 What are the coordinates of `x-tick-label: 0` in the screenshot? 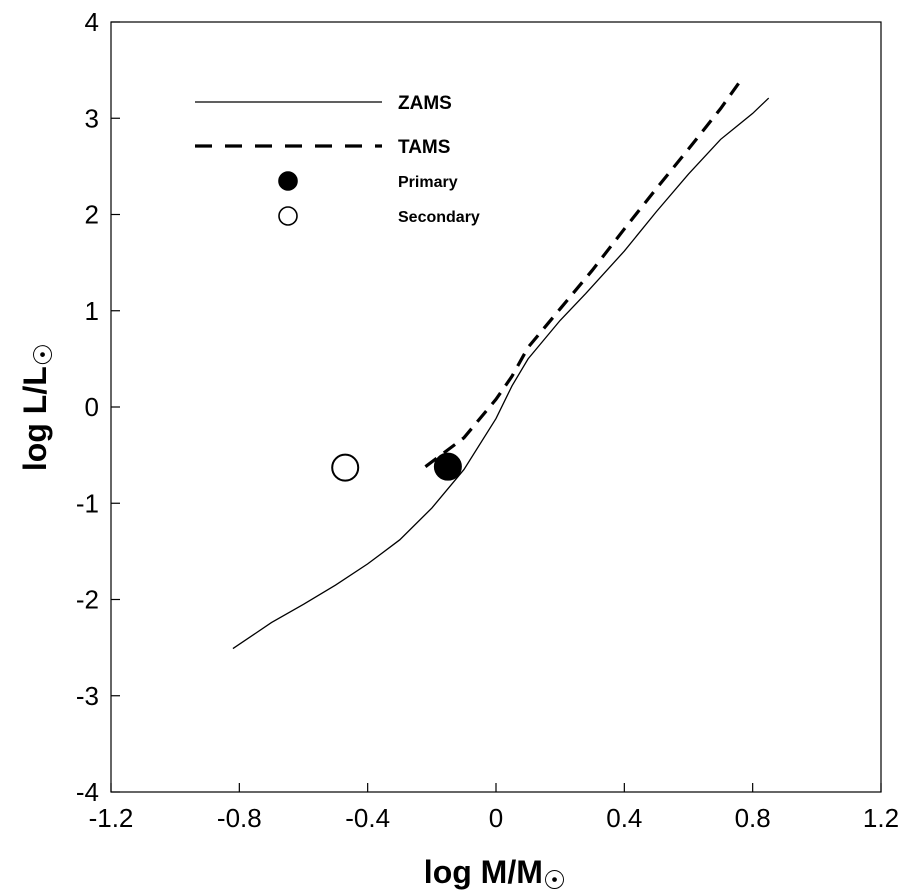 It's located at (496, 818).